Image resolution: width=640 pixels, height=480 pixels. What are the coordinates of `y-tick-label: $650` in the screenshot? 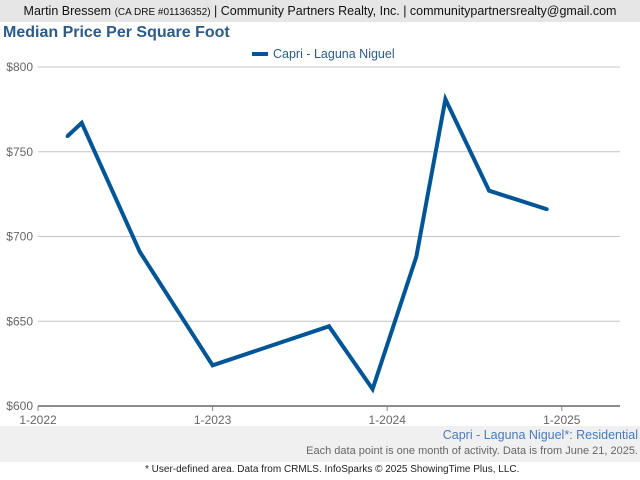 It's located at (19, 321).